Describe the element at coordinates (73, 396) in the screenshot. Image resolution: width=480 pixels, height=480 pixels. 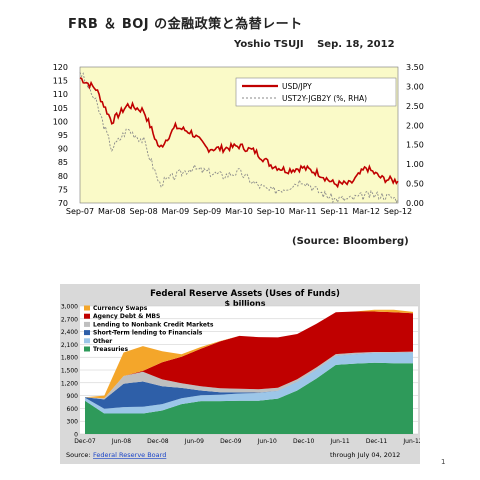
I see `y-tick-label: 900` at that location.